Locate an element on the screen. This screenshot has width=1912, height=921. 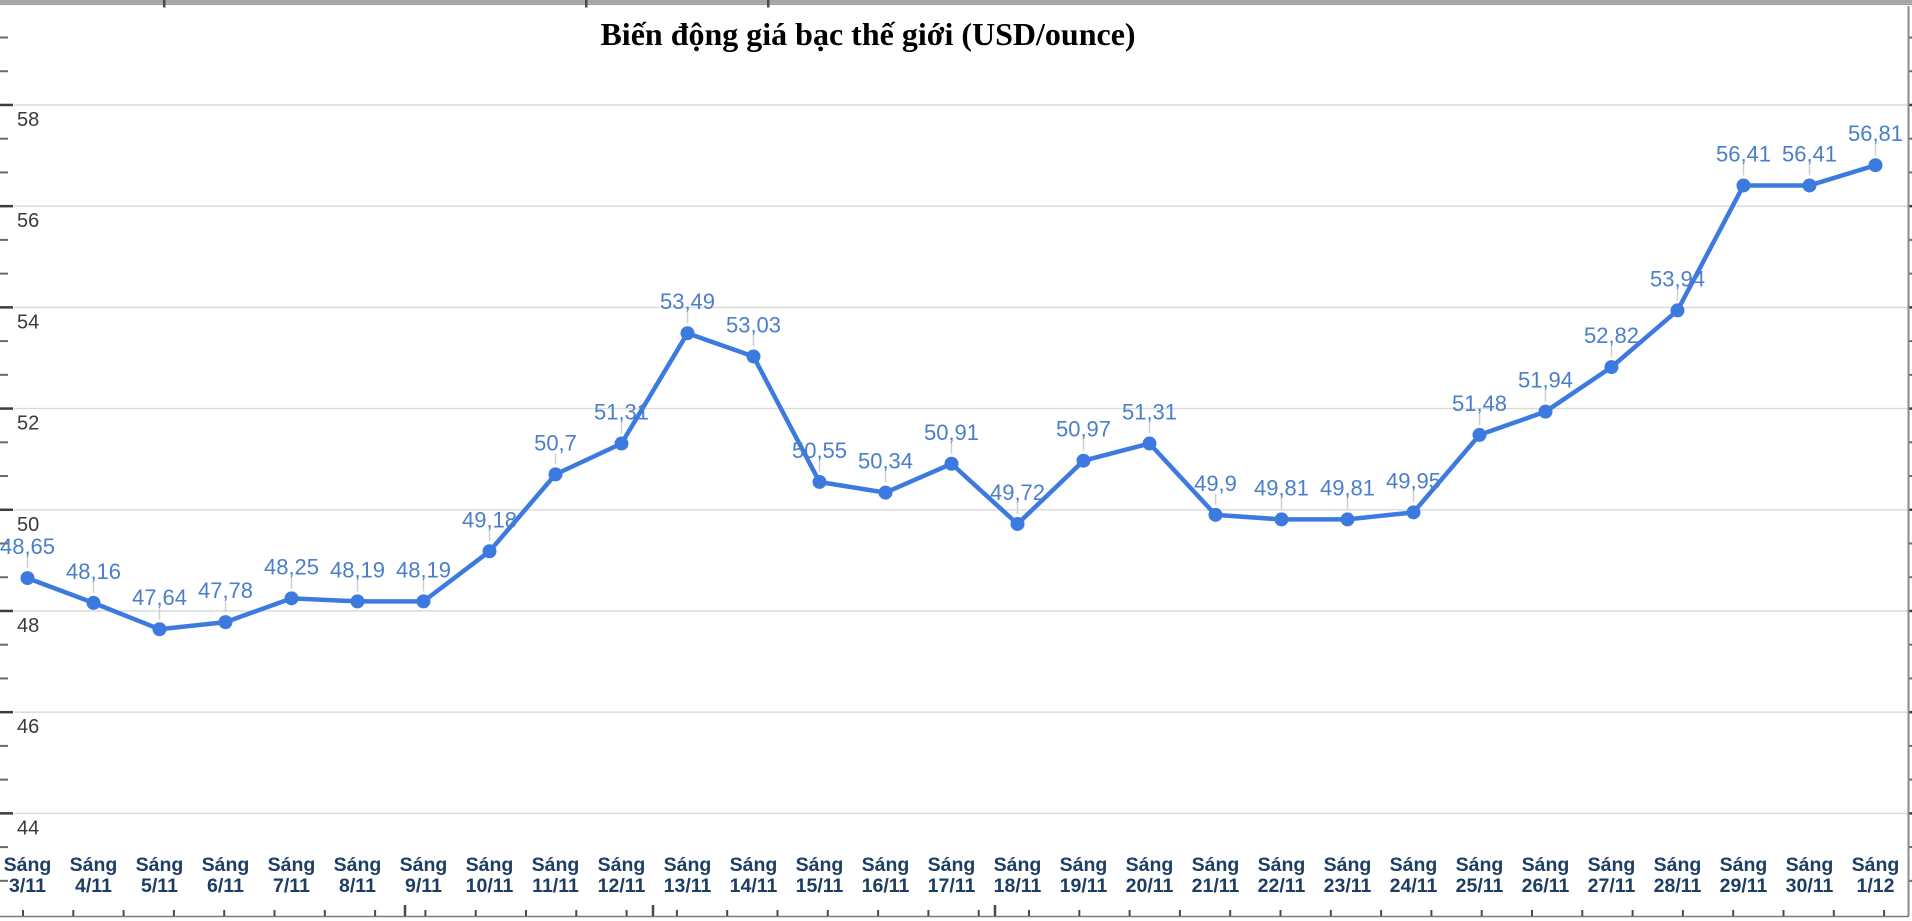
category-label-date: 4/11 is located at coordinates (93, 886).